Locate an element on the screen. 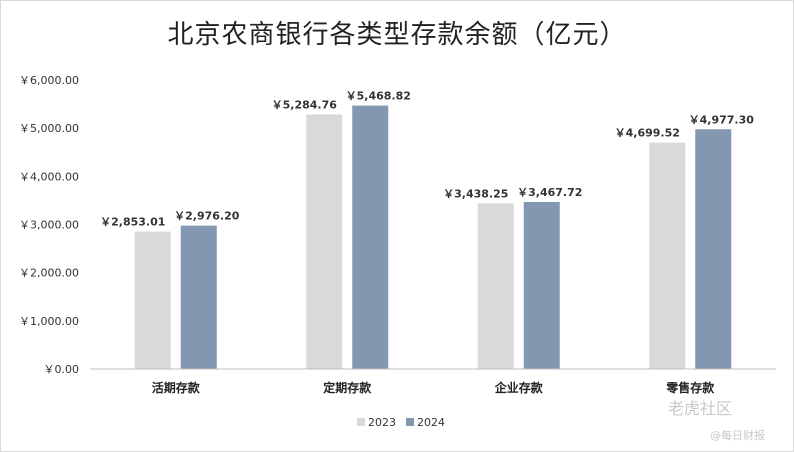 Image resolution: width=794 pixels, height=452 pixels. y-tick-label: ￥5,000.00 is located at coordinates (49, 128).